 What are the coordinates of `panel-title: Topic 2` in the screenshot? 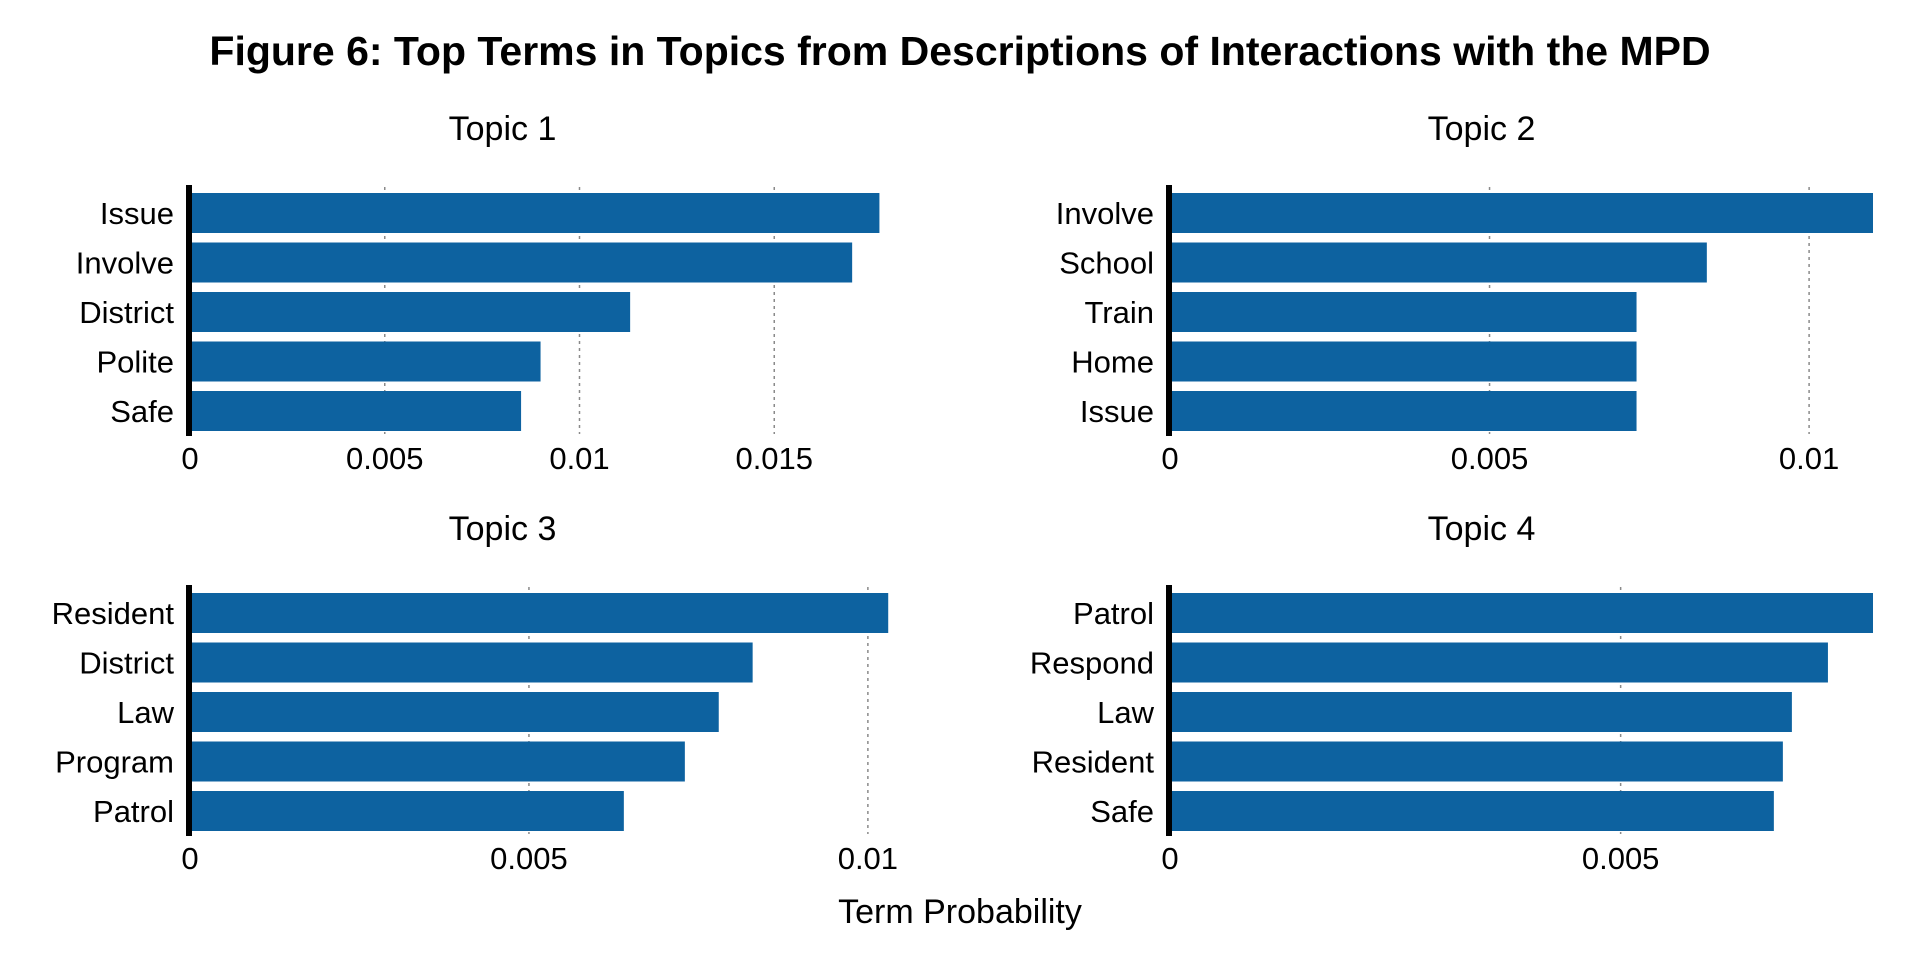 It's located at (1482, 129).